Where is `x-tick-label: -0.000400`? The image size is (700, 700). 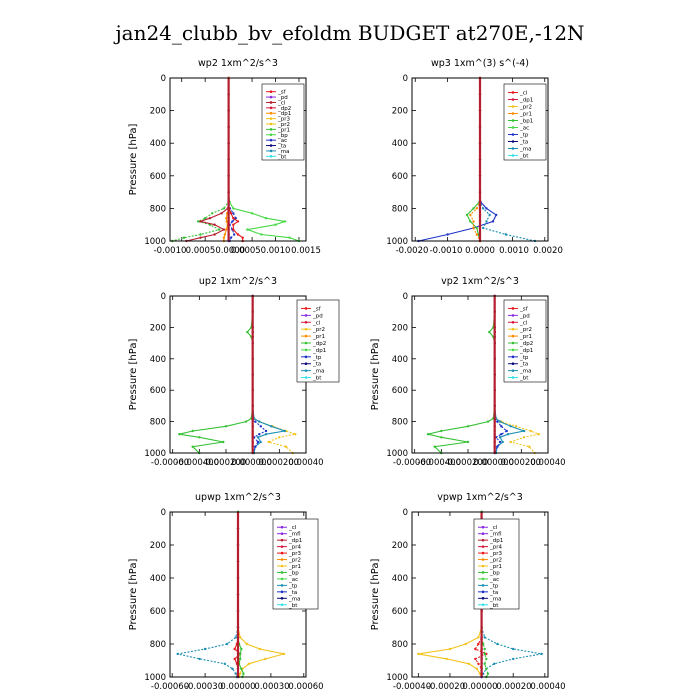
x-tick-label: -0.000400 is located at coordinates (439, 463).